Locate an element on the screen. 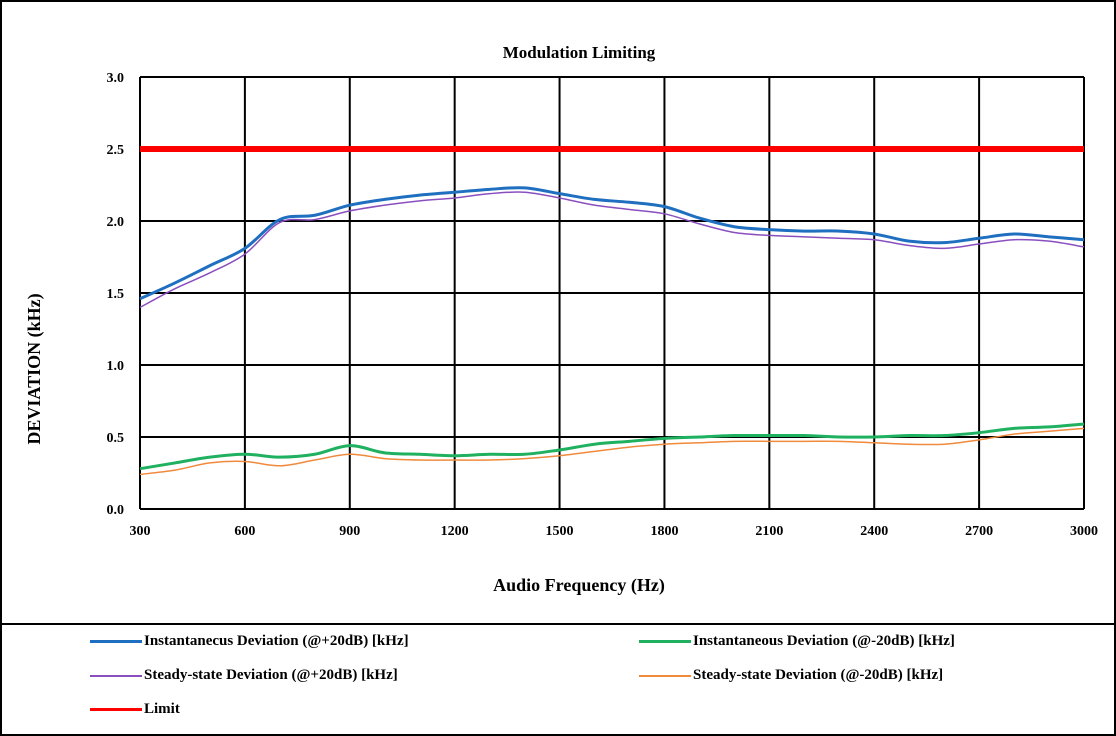 This screenshot has height=736, width=1116. legend-label: Instantanecus Deviation (@+20dB) [kHz] is located at coordinates (276, 641).